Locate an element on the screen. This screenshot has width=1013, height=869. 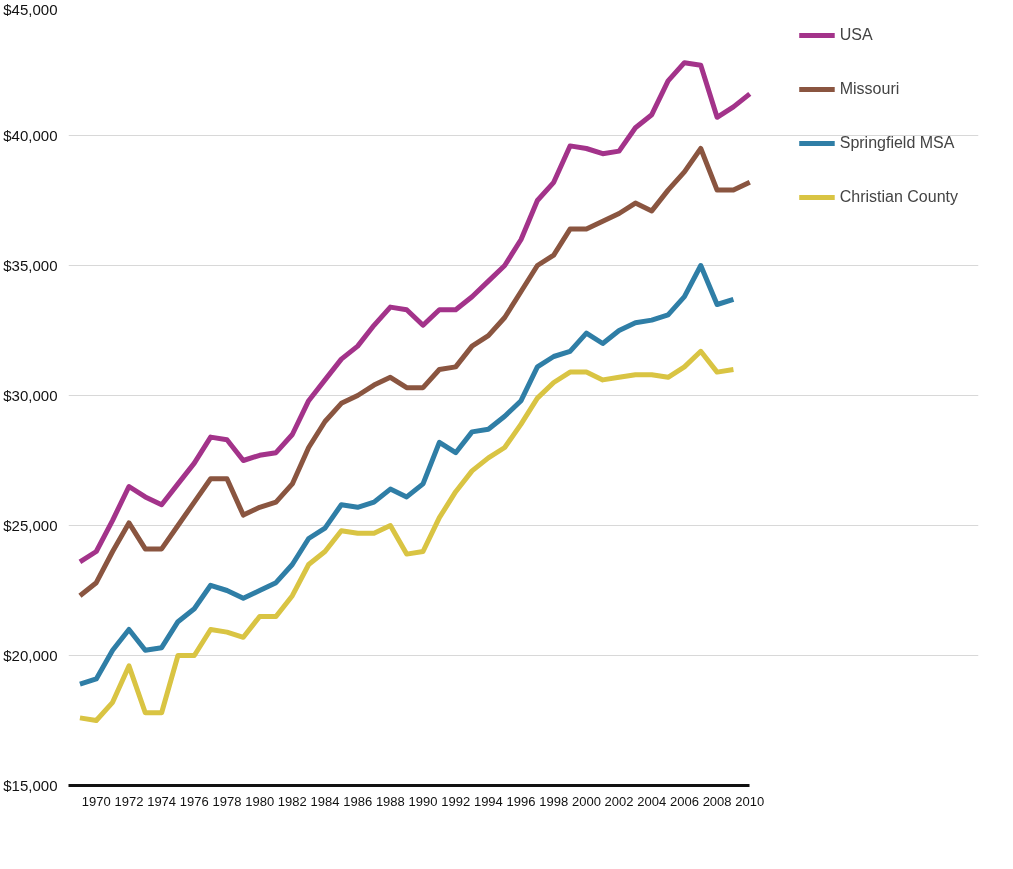
x-tick-label: 1984 is located at coordinates (325, 801).